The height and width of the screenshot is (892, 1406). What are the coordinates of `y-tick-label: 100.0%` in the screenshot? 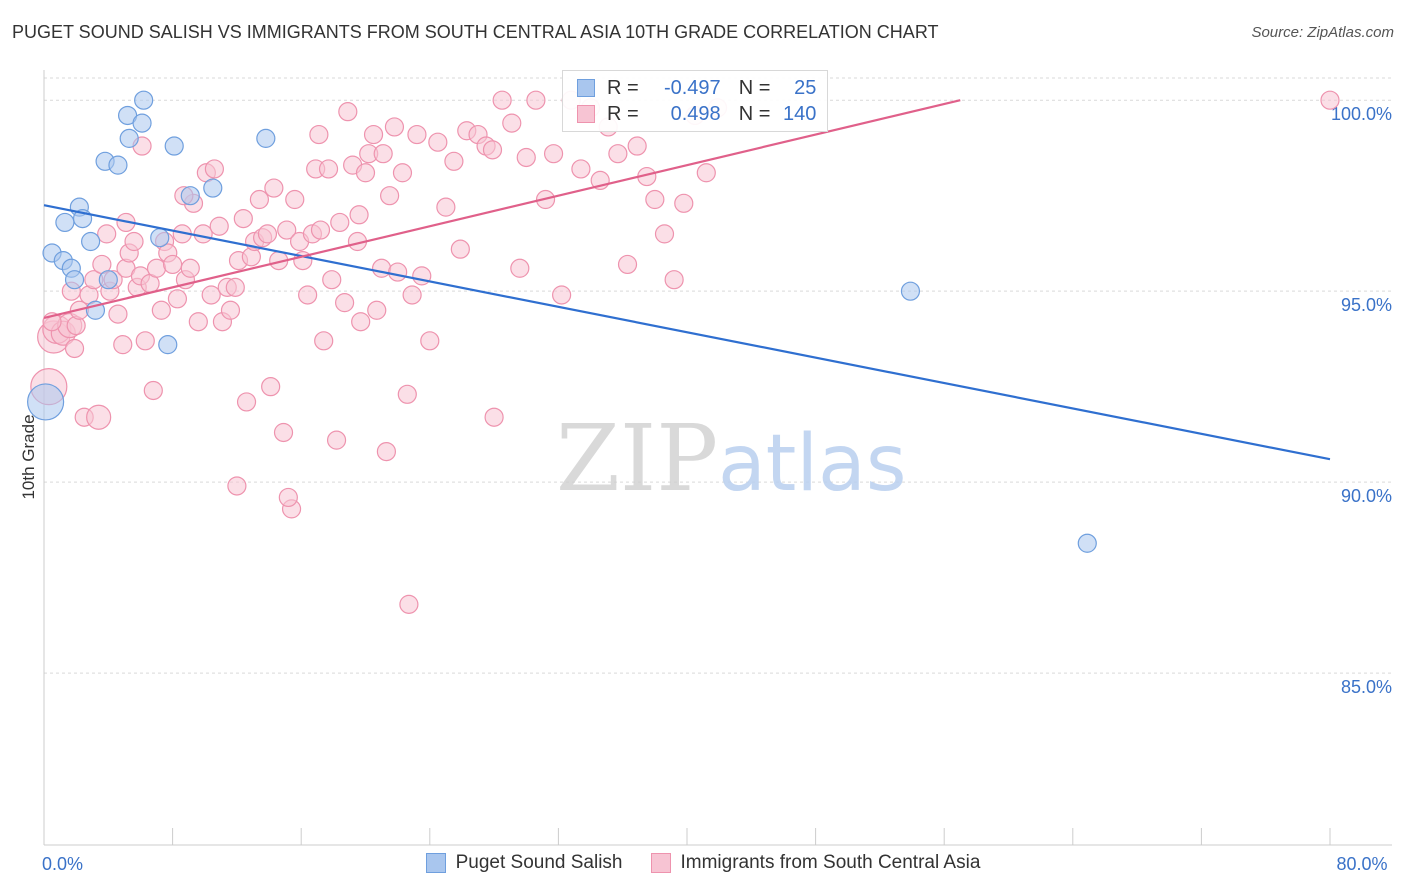 It's located at (1361, 114).